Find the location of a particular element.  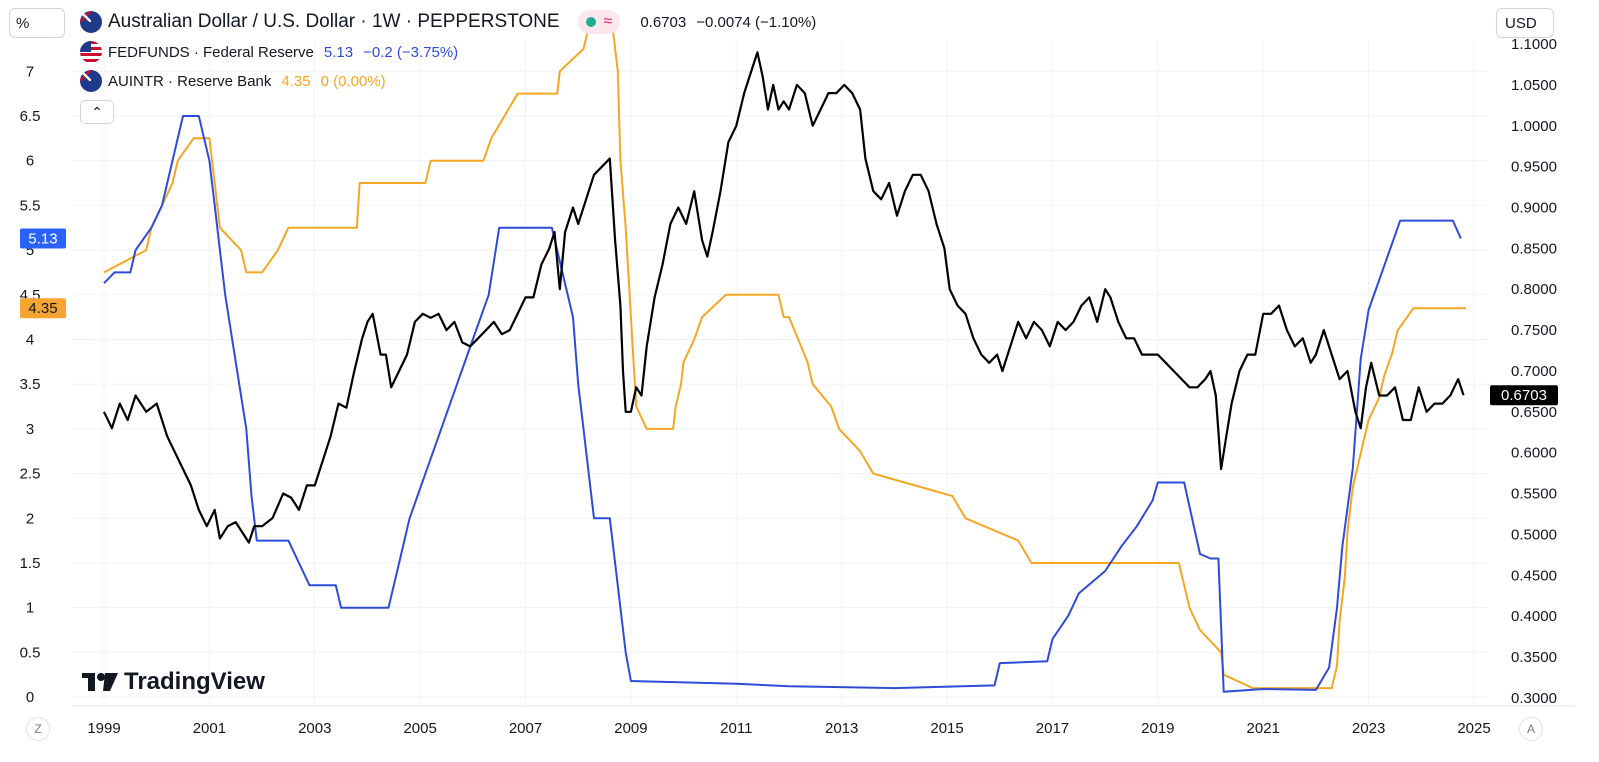

left-tick-label: 5.5 is located at coordinates (30, 205).